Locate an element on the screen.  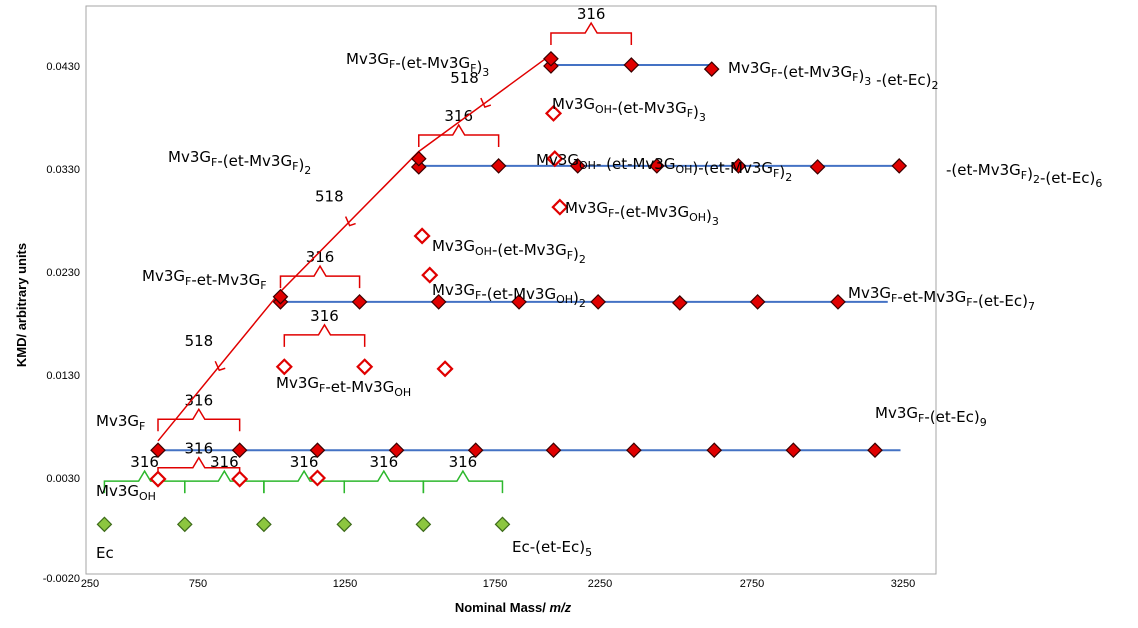
point-annotation: Mv3GF-(et-Mv3GF)3 -(et-Ec)2 is located at coordinates (833, 75).